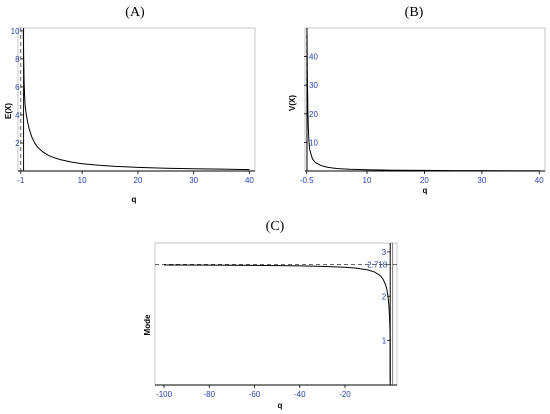 The width and height of the screenshot is (550, 414). I want to click on x-tick-label-b-2: 20, so click(424, 180).